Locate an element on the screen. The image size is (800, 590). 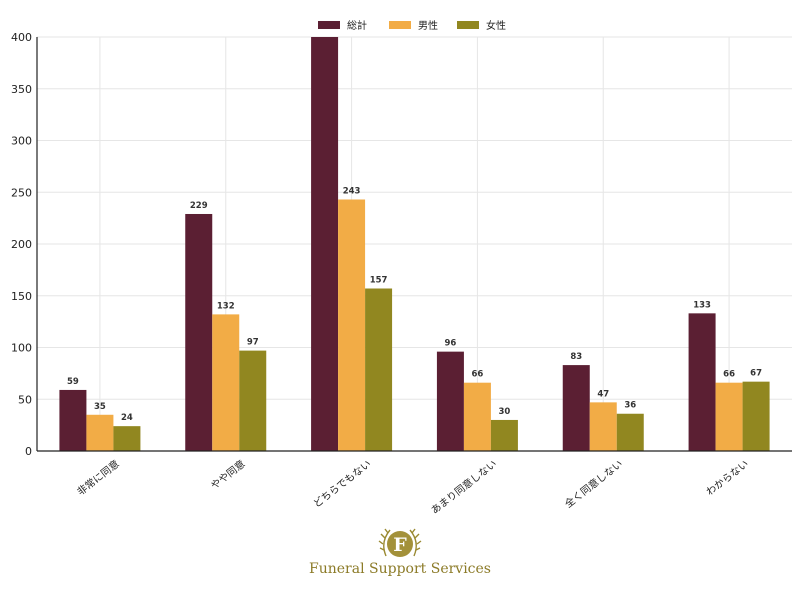
laurel-icon is located at coordinates (400, 542).